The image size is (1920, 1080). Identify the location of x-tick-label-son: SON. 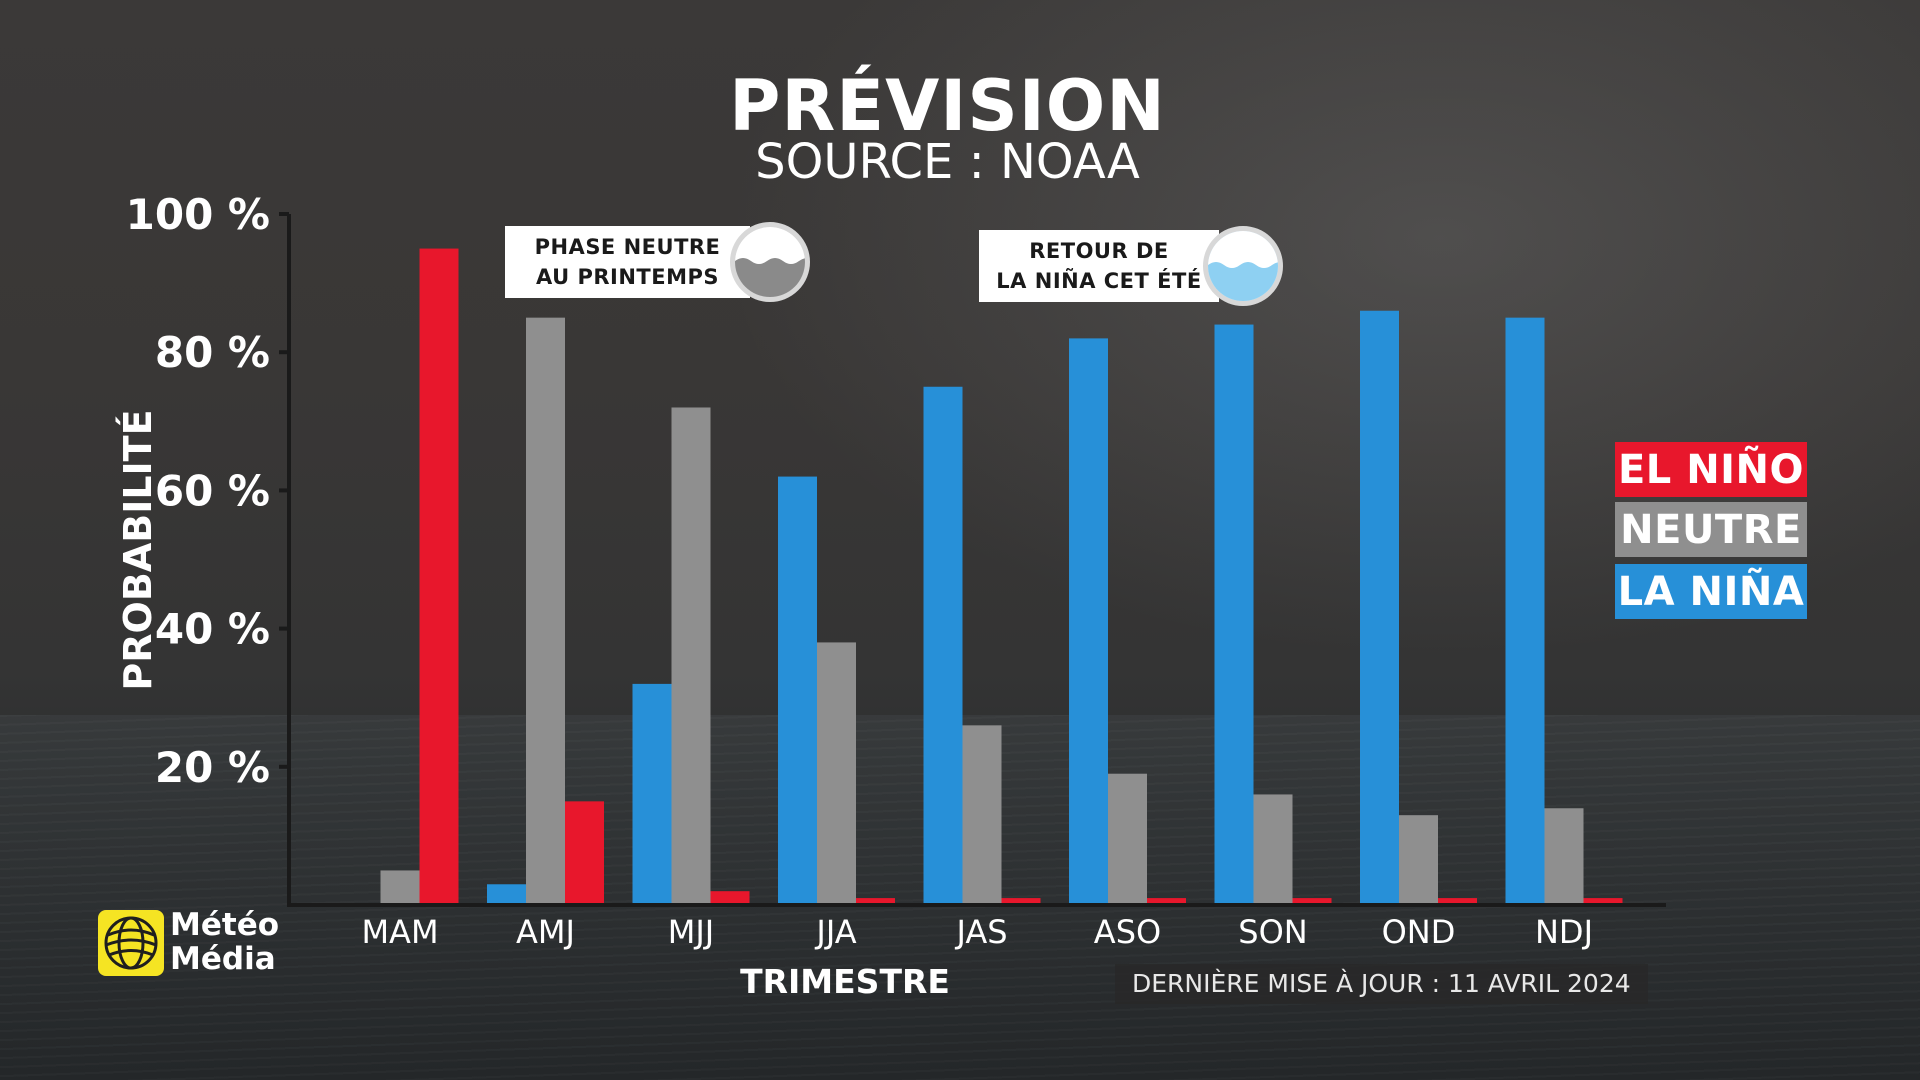
(1272, 932).